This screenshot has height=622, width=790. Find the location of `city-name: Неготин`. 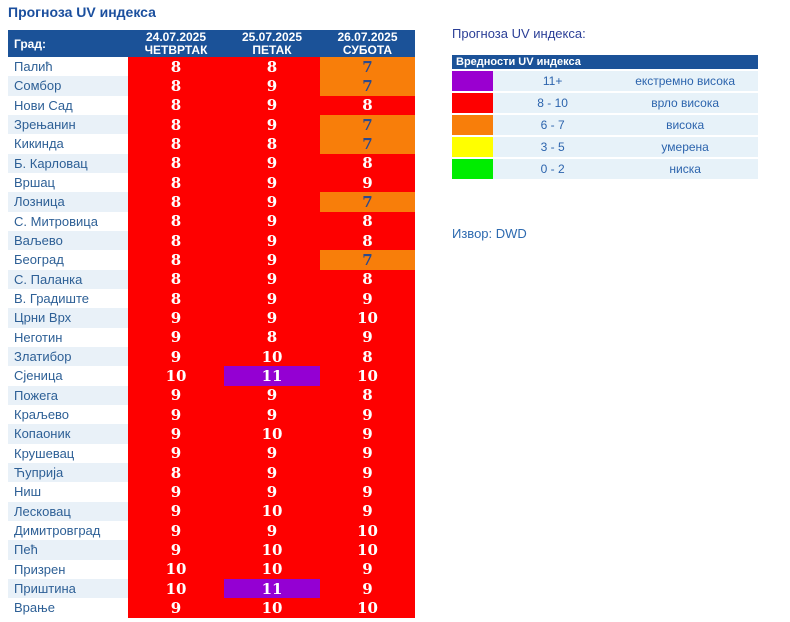

city-name: Неготин is located at coordinates (68, 337).